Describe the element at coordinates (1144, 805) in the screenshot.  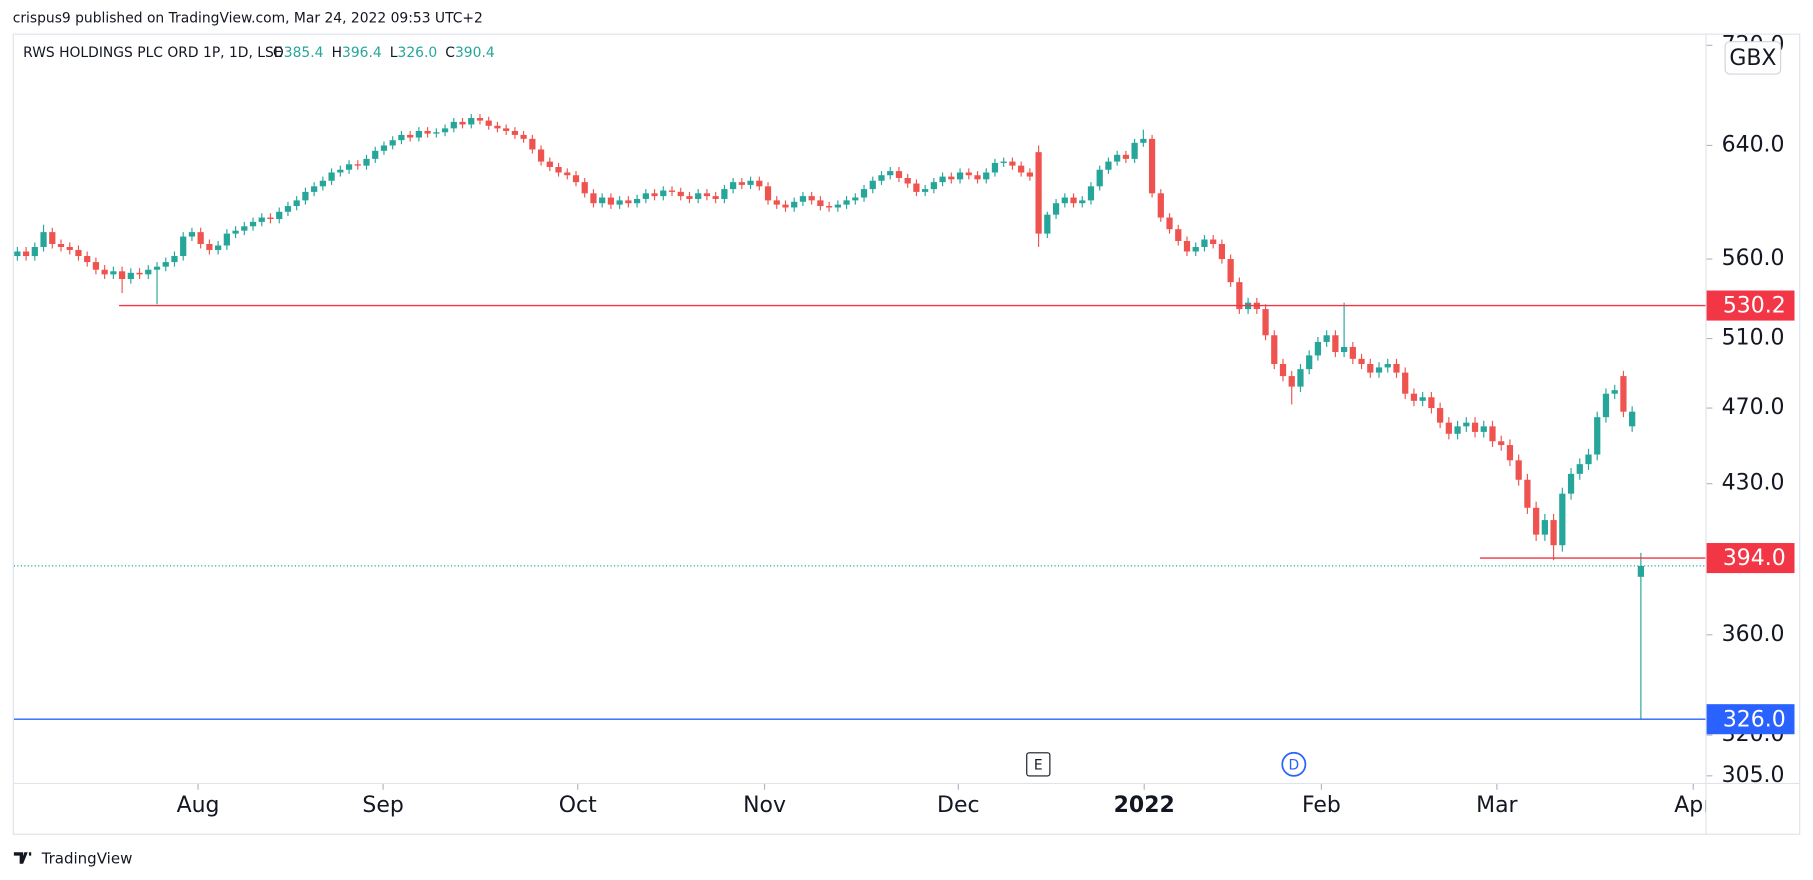
I see `x-tick-label: 2022` at that location.